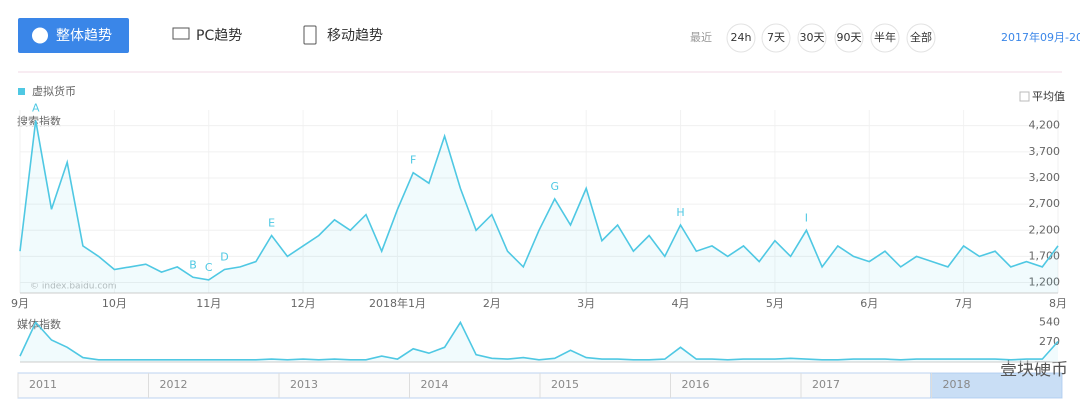 This screenshot has width=1080, height=415. I want to click on checkbox, so click(1024, 96).